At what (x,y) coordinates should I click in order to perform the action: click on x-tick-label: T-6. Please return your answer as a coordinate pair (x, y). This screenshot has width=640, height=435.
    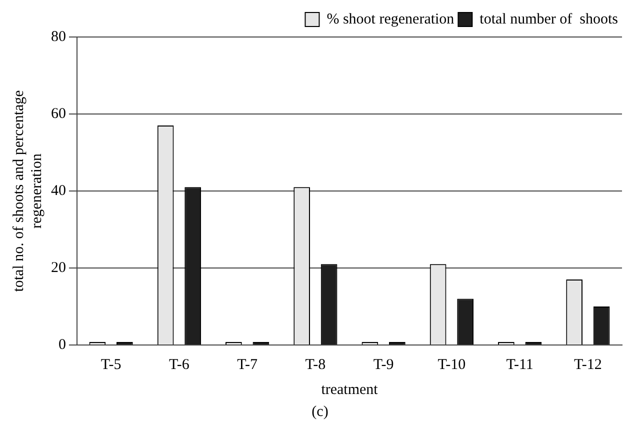
    Looking at the image, I should click on (179, 364).